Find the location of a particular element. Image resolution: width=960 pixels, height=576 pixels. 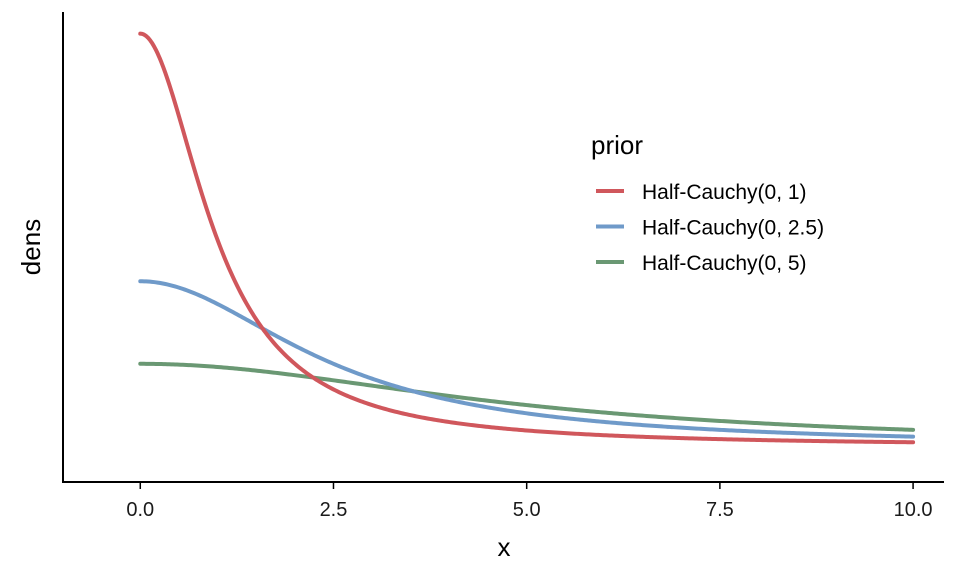

x-tick-label: 0.0 is located at coordinates (140, 510).